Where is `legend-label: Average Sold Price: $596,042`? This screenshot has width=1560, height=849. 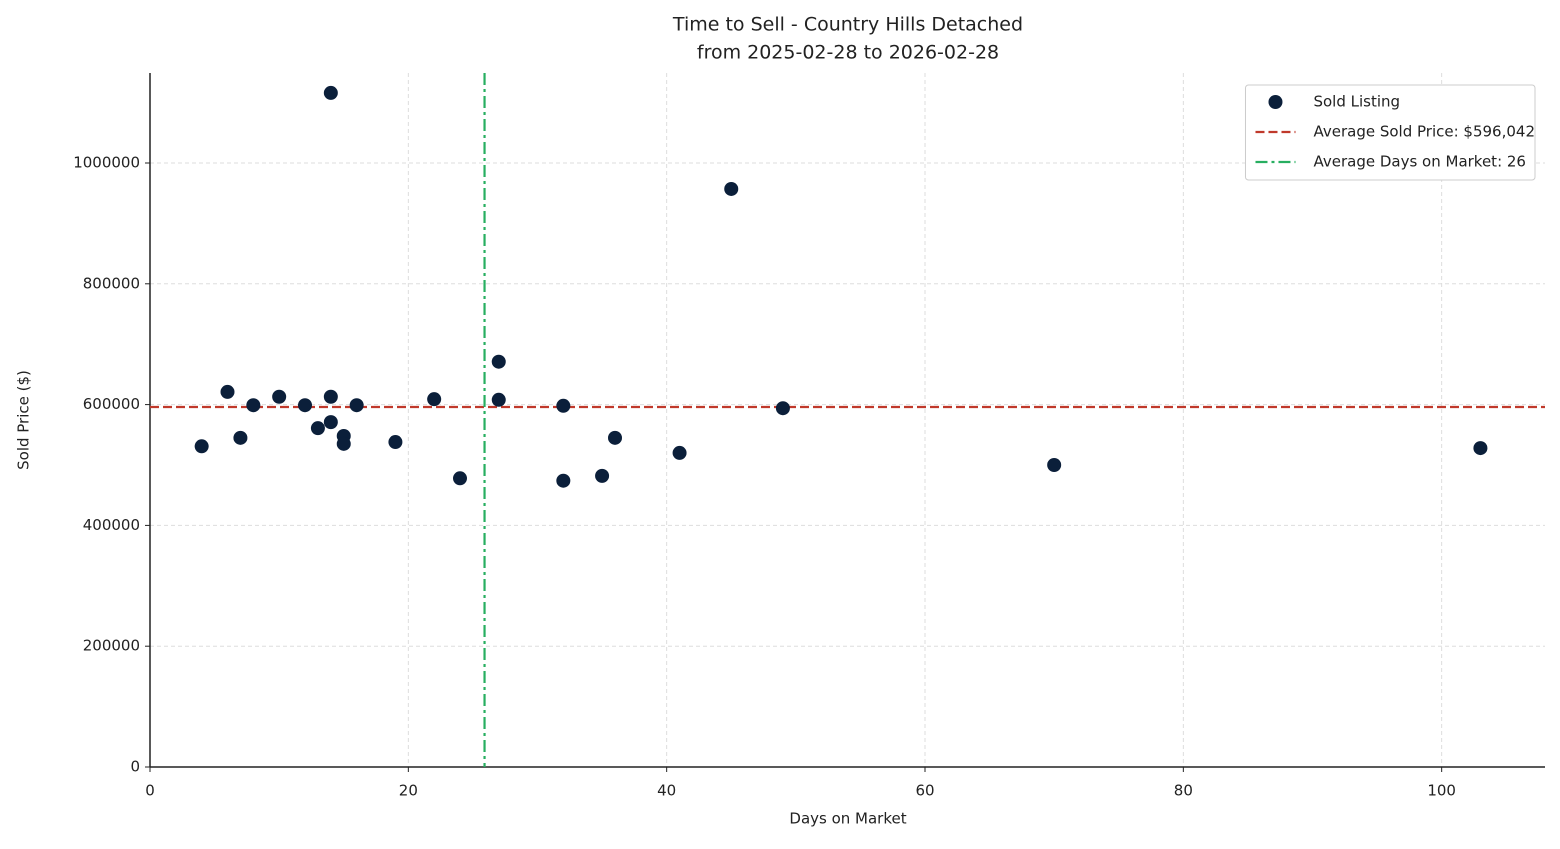 legend-label: Average Sold Price: $596,042 is located at coordinates (1424, 132).